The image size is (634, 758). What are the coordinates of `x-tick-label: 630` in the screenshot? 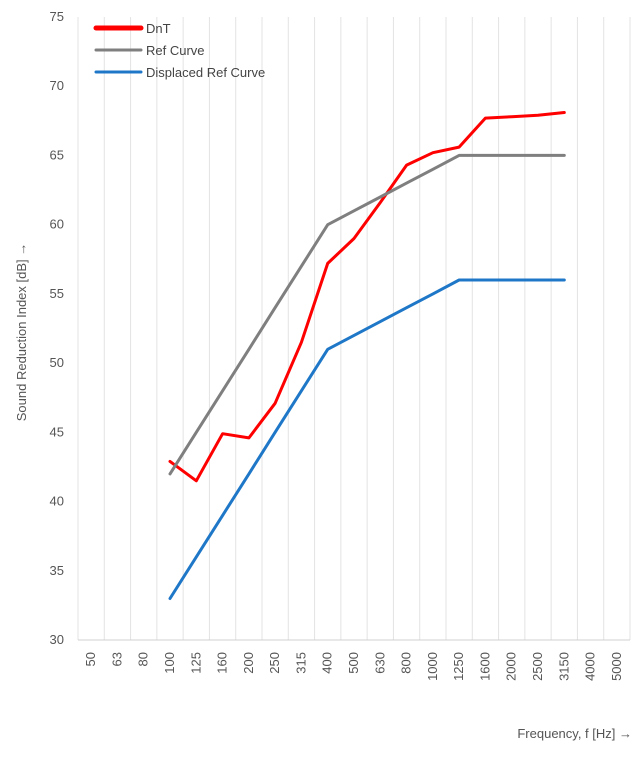 It's located at (379, 663).